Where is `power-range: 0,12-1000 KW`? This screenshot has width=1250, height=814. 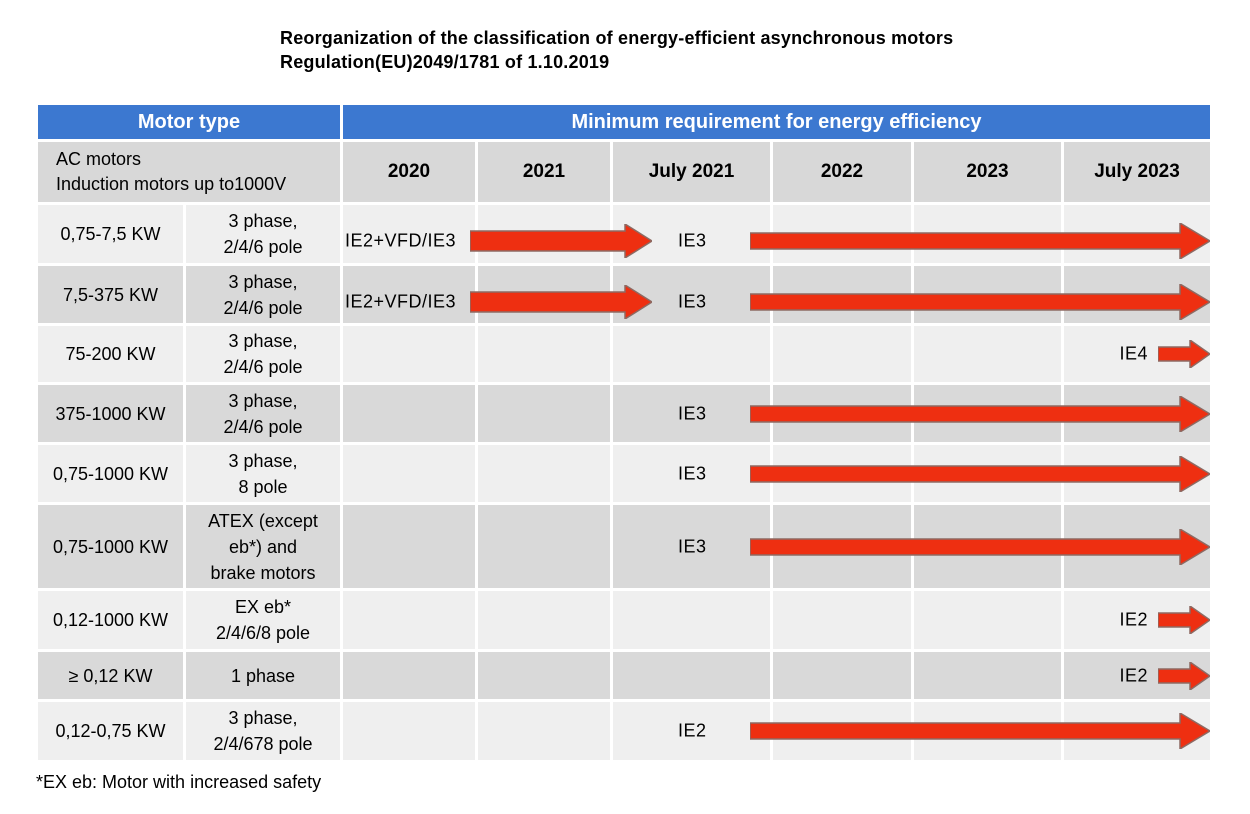
power-range: 0,12-1000 KW is located at coordinates (110, 620).